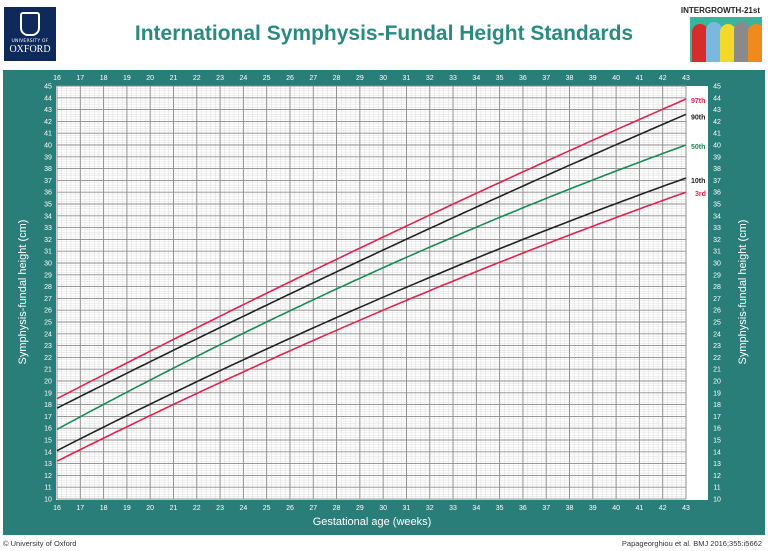 Image resolution: width=768 pixels, height=551 pixels. I want to click on x-tick-label-top: 19, so click(127, 78).